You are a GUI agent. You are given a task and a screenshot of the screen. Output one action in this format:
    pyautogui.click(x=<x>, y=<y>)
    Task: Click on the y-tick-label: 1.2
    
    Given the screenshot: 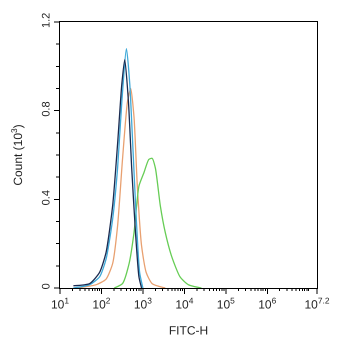 What is the action you would take?
    pyautogui.click(x=46, y=20)
    